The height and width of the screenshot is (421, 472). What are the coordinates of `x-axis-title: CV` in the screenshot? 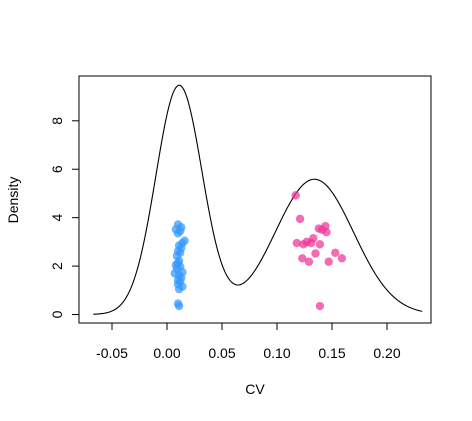 It's located at (255, 389).